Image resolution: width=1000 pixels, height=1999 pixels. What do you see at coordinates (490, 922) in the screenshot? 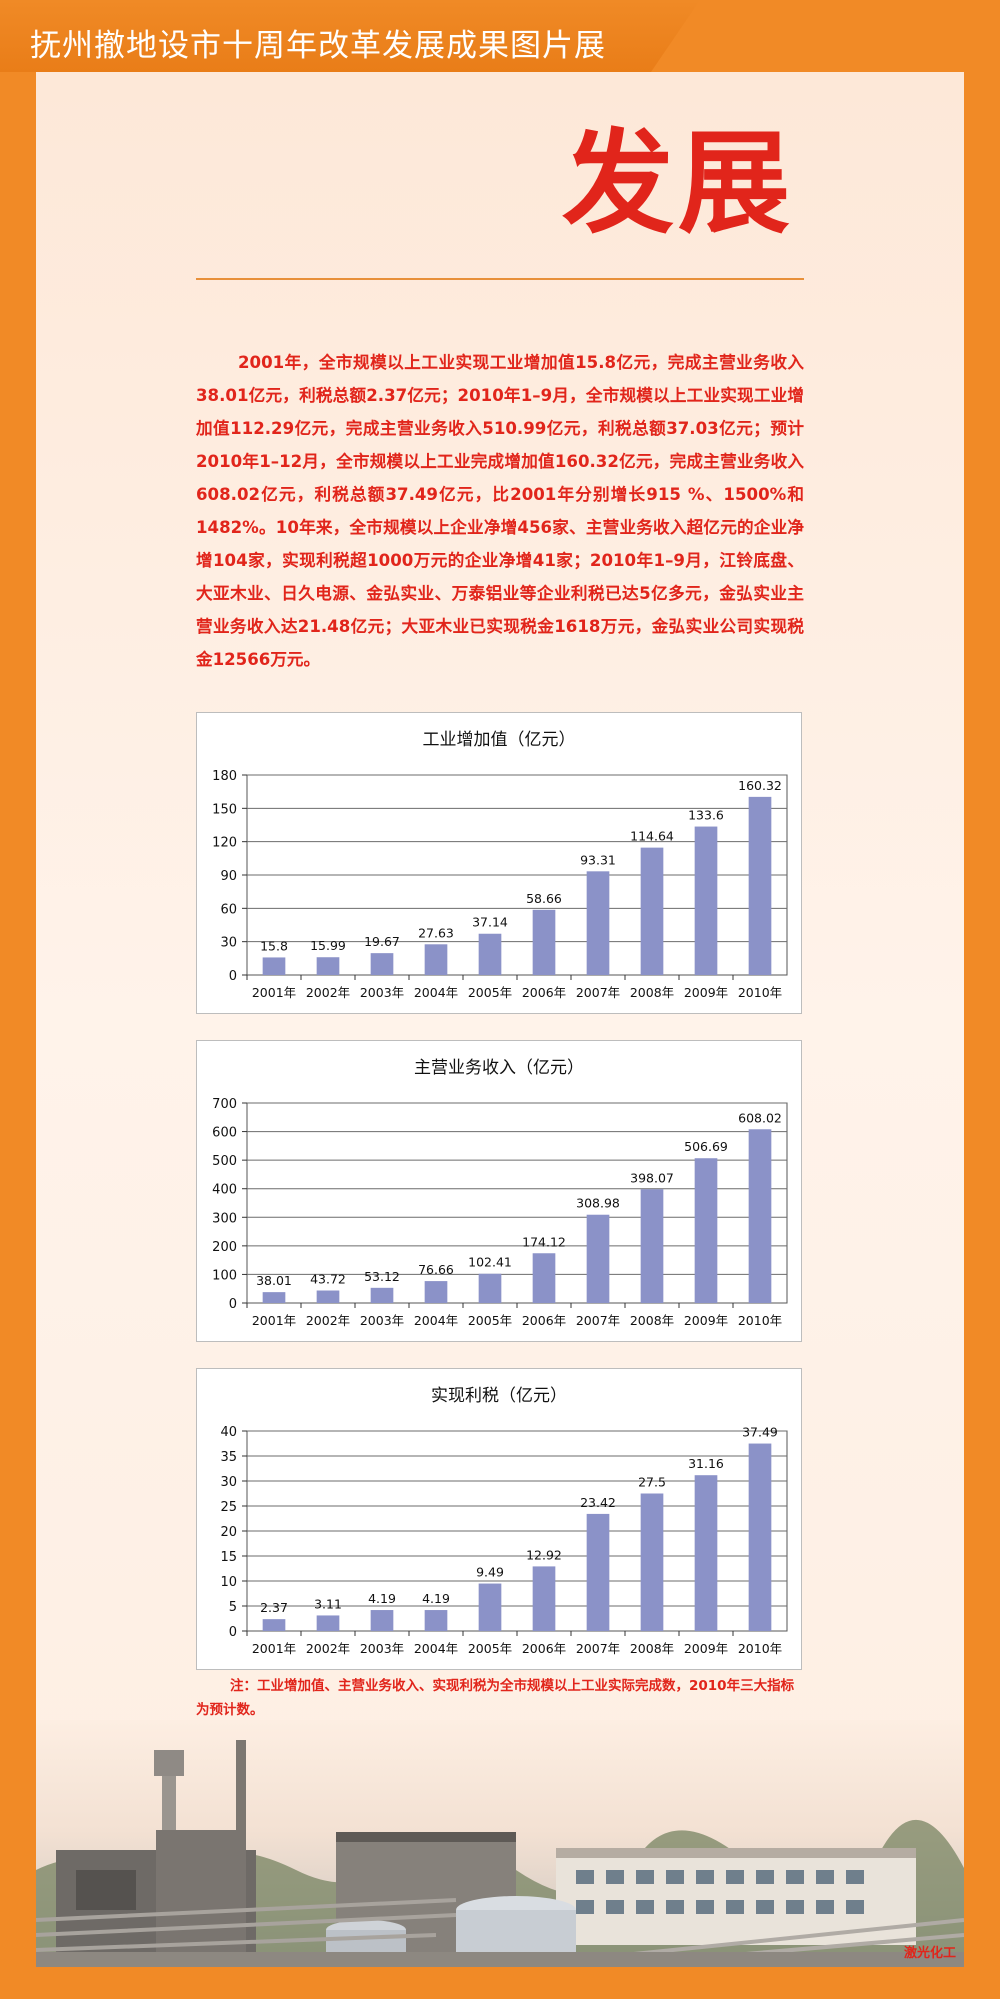
I see `bar-value-label: 37.14` at bounding box center [490, 922].